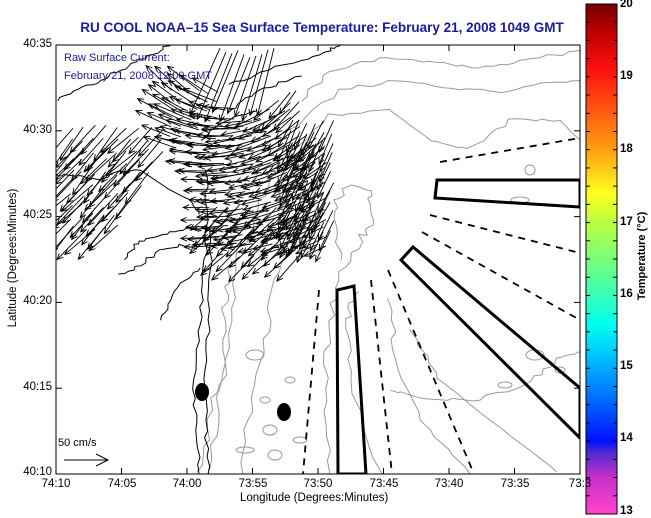 This screenshot has height=518, width=651. I want to click on colorbar-tick-label: 16, so click(626, 294).